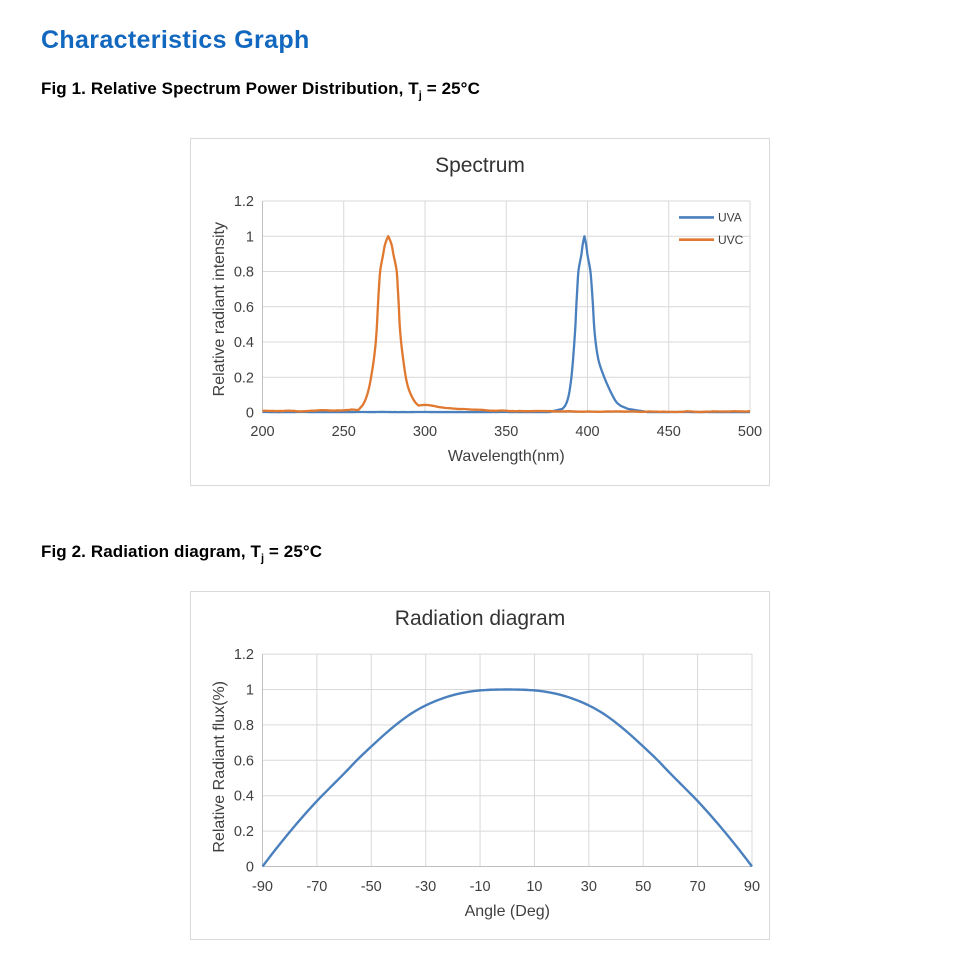  I want to click on svg-text: Relative radiant intensity, so click(219, 309).